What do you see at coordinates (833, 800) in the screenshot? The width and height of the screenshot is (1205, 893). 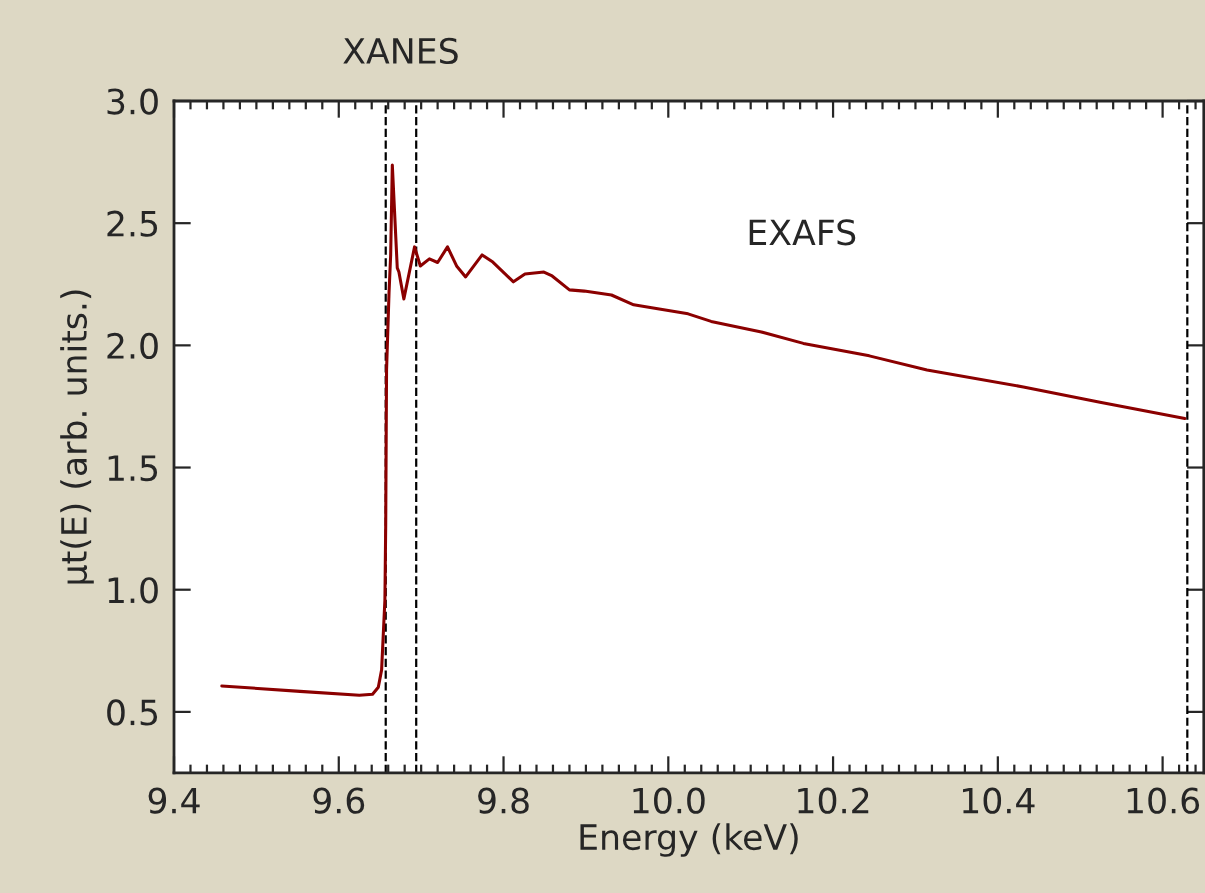 I see `x-tick-label: 10.2` at bounding box center [833, 800].